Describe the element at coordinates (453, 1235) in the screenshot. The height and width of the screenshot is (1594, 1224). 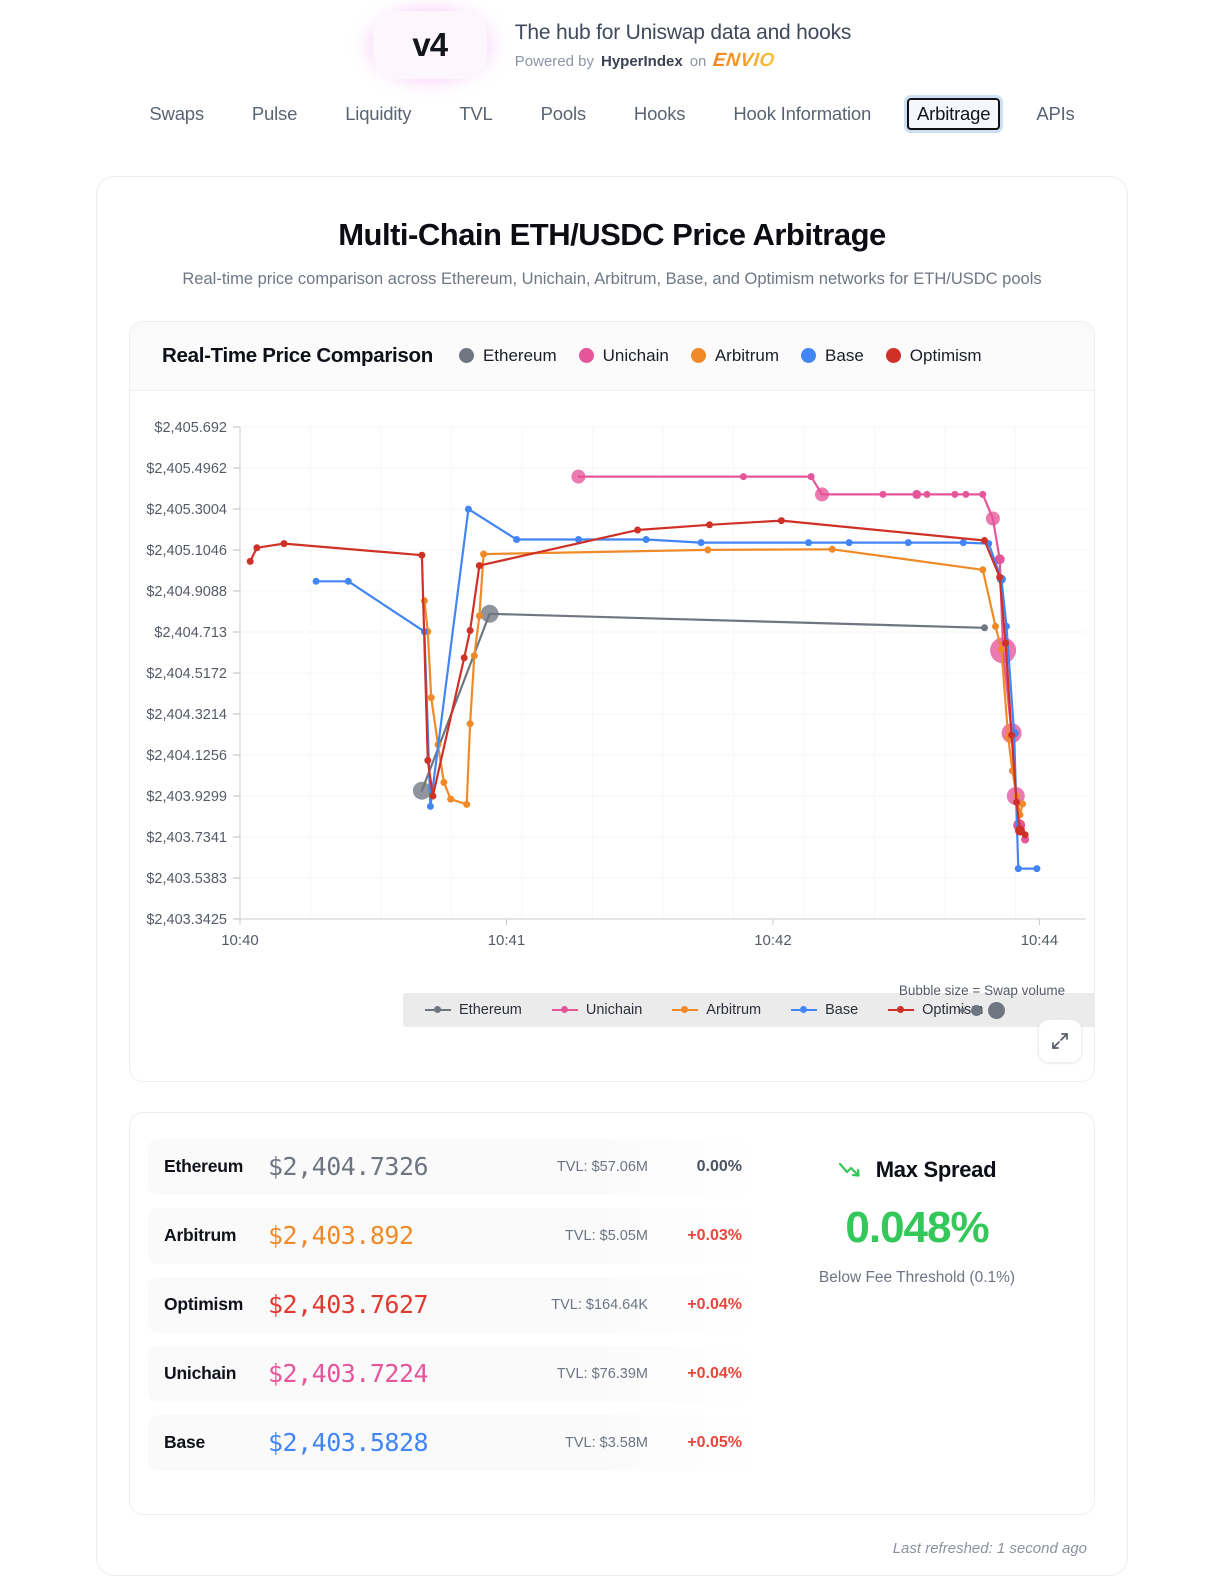
I see `table-row: Arbitrum $2,403.892 TVL: $5.05M +0.03%` at that location.